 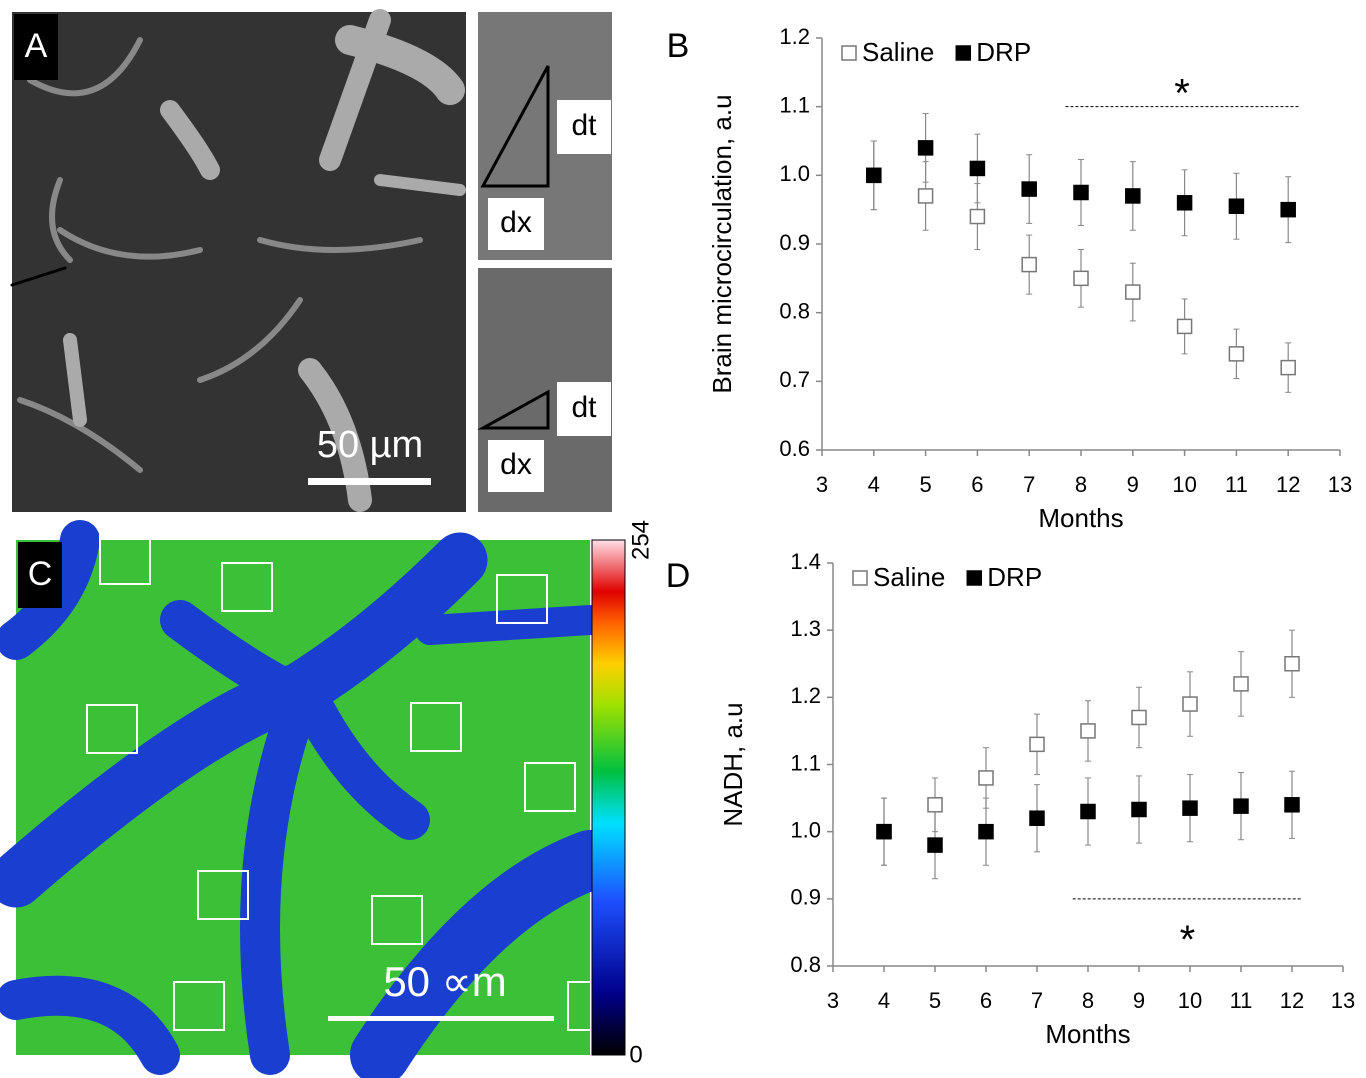 I want to click on scale-label: 50 µm, so click(x=370, y=445).